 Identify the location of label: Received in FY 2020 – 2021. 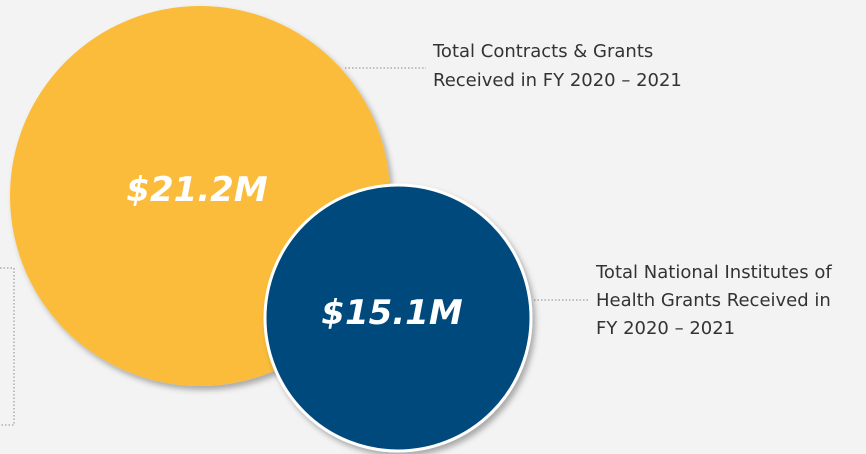
(557, 80).